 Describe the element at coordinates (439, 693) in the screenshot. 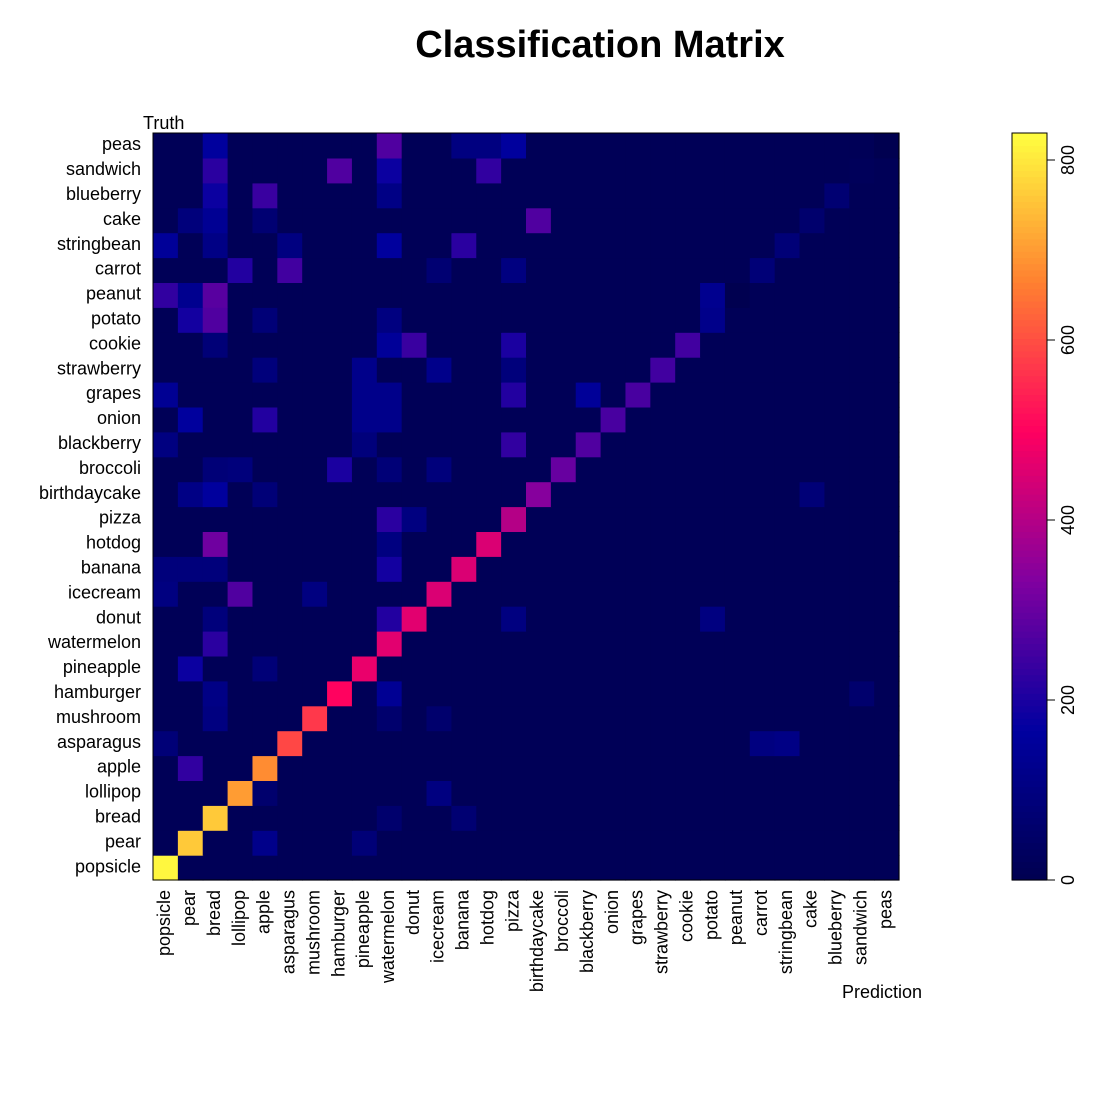

I see `heatmap-cell-hamburger-icecream` at that location.